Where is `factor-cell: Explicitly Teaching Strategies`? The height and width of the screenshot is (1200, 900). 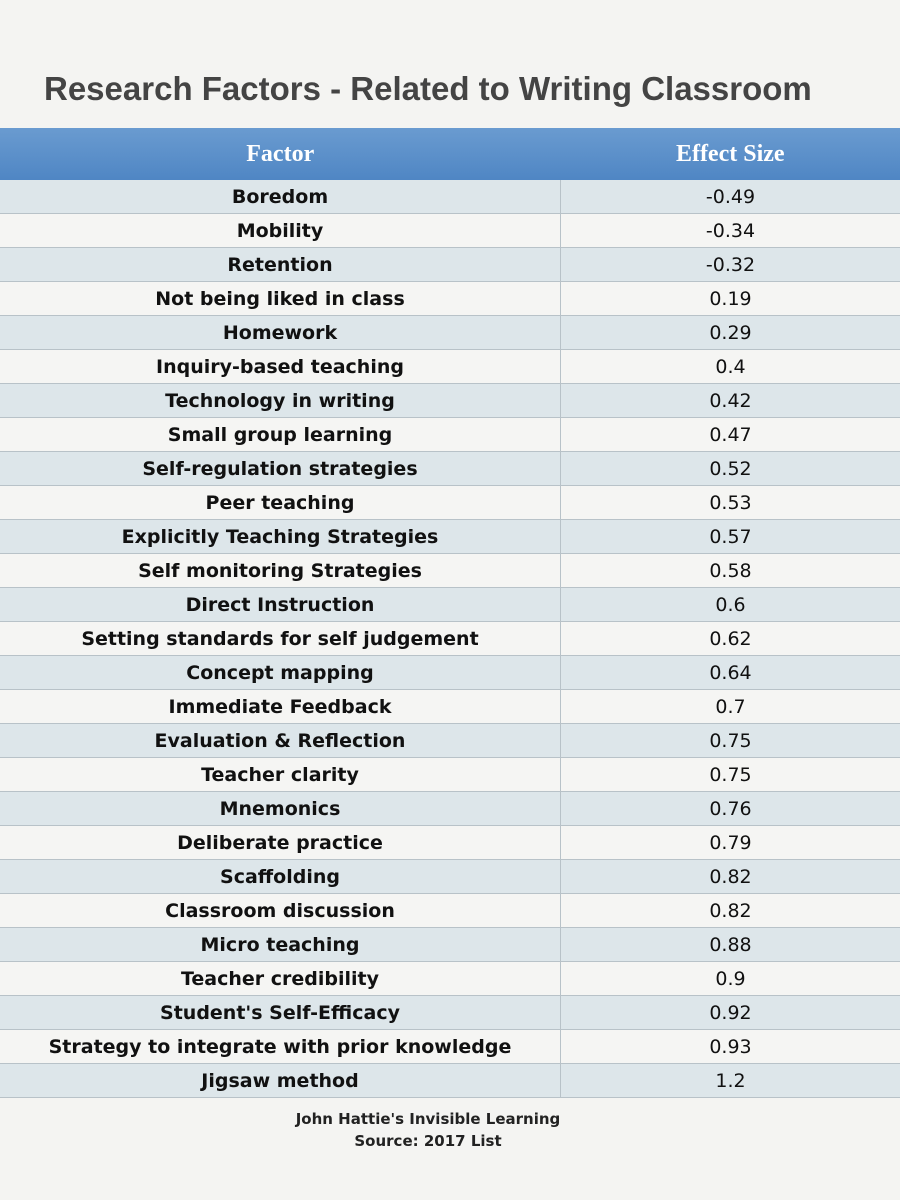 factor-cell: Explicitly Teaching Strategies is located at coordinates (280, 536).